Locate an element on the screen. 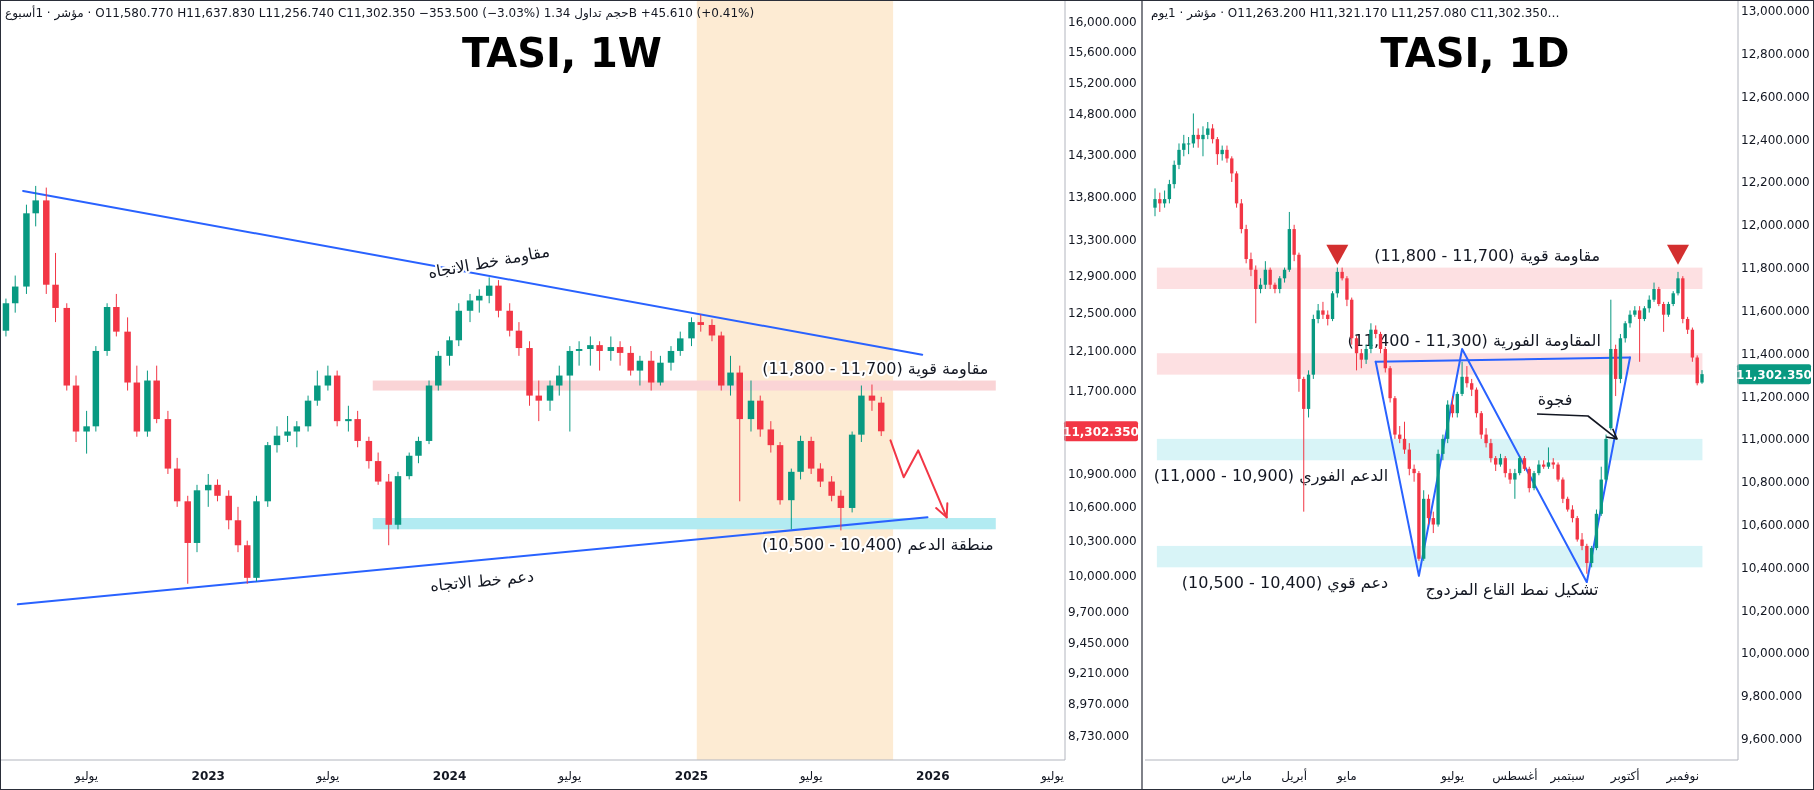 Image resolution: width=1814 pixels, height=790 pixels. x-tick-label: أكتوبر is located at coordinates (1624, 776).